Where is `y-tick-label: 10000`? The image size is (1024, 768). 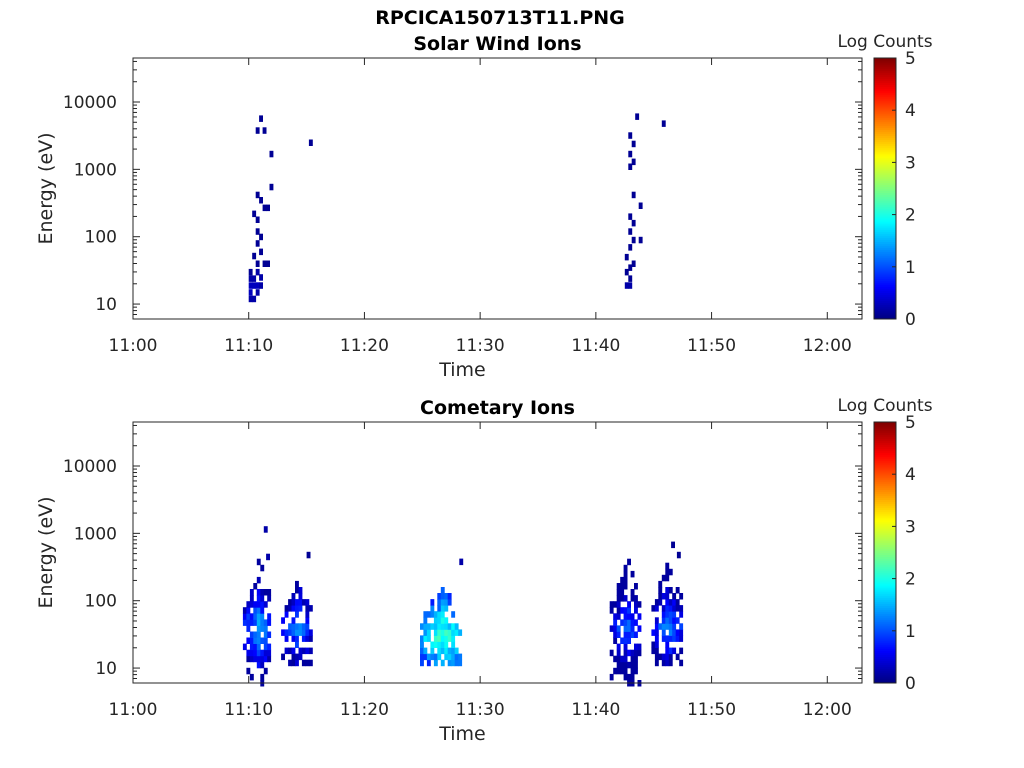 y-tick-label: 10000 is located at coordinates (90, 103).